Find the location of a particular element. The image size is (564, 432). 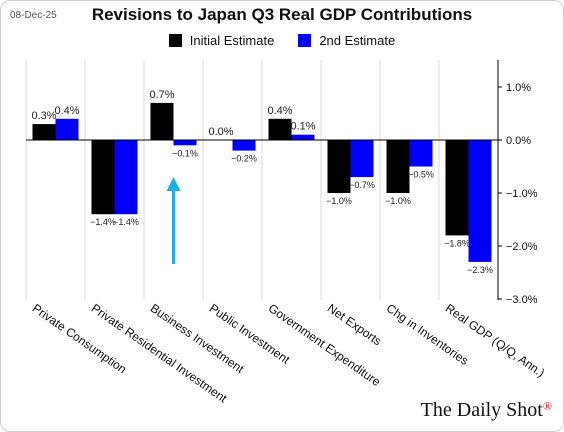

data-label: −0.5% is located at coordinates (421, 175).